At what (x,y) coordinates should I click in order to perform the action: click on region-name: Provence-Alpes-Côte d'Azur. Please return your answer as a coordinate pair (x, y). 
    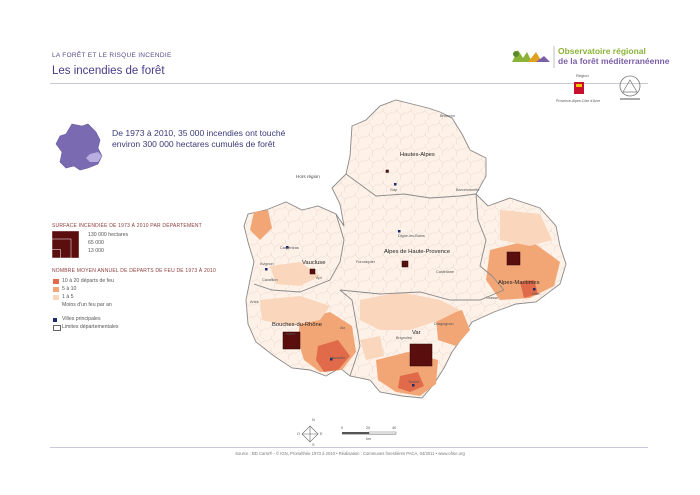
    Looking at the image, I should click on (578, 101).